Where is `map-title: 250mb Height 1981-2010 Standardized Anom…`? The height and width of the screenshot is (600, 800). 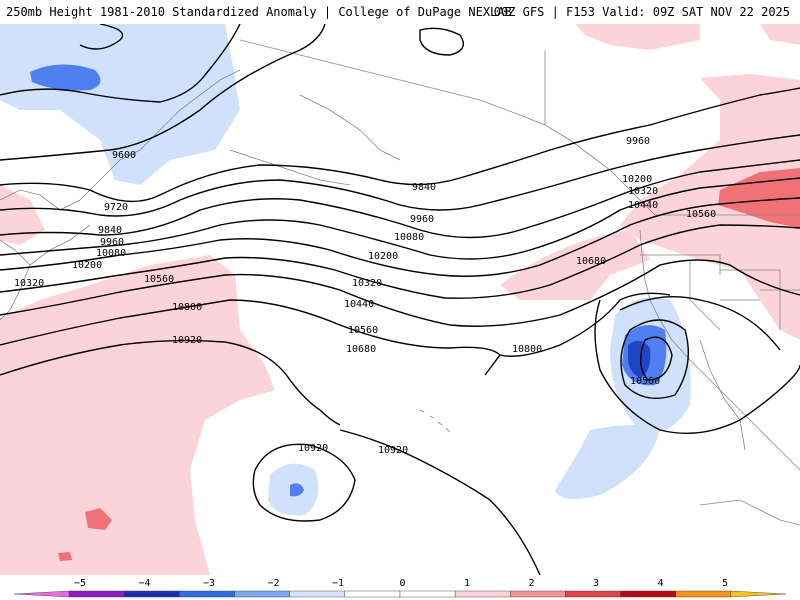 map-title: 250mb Height 1981-2010 Standardized Anom… is located at coordinates (259, 12).